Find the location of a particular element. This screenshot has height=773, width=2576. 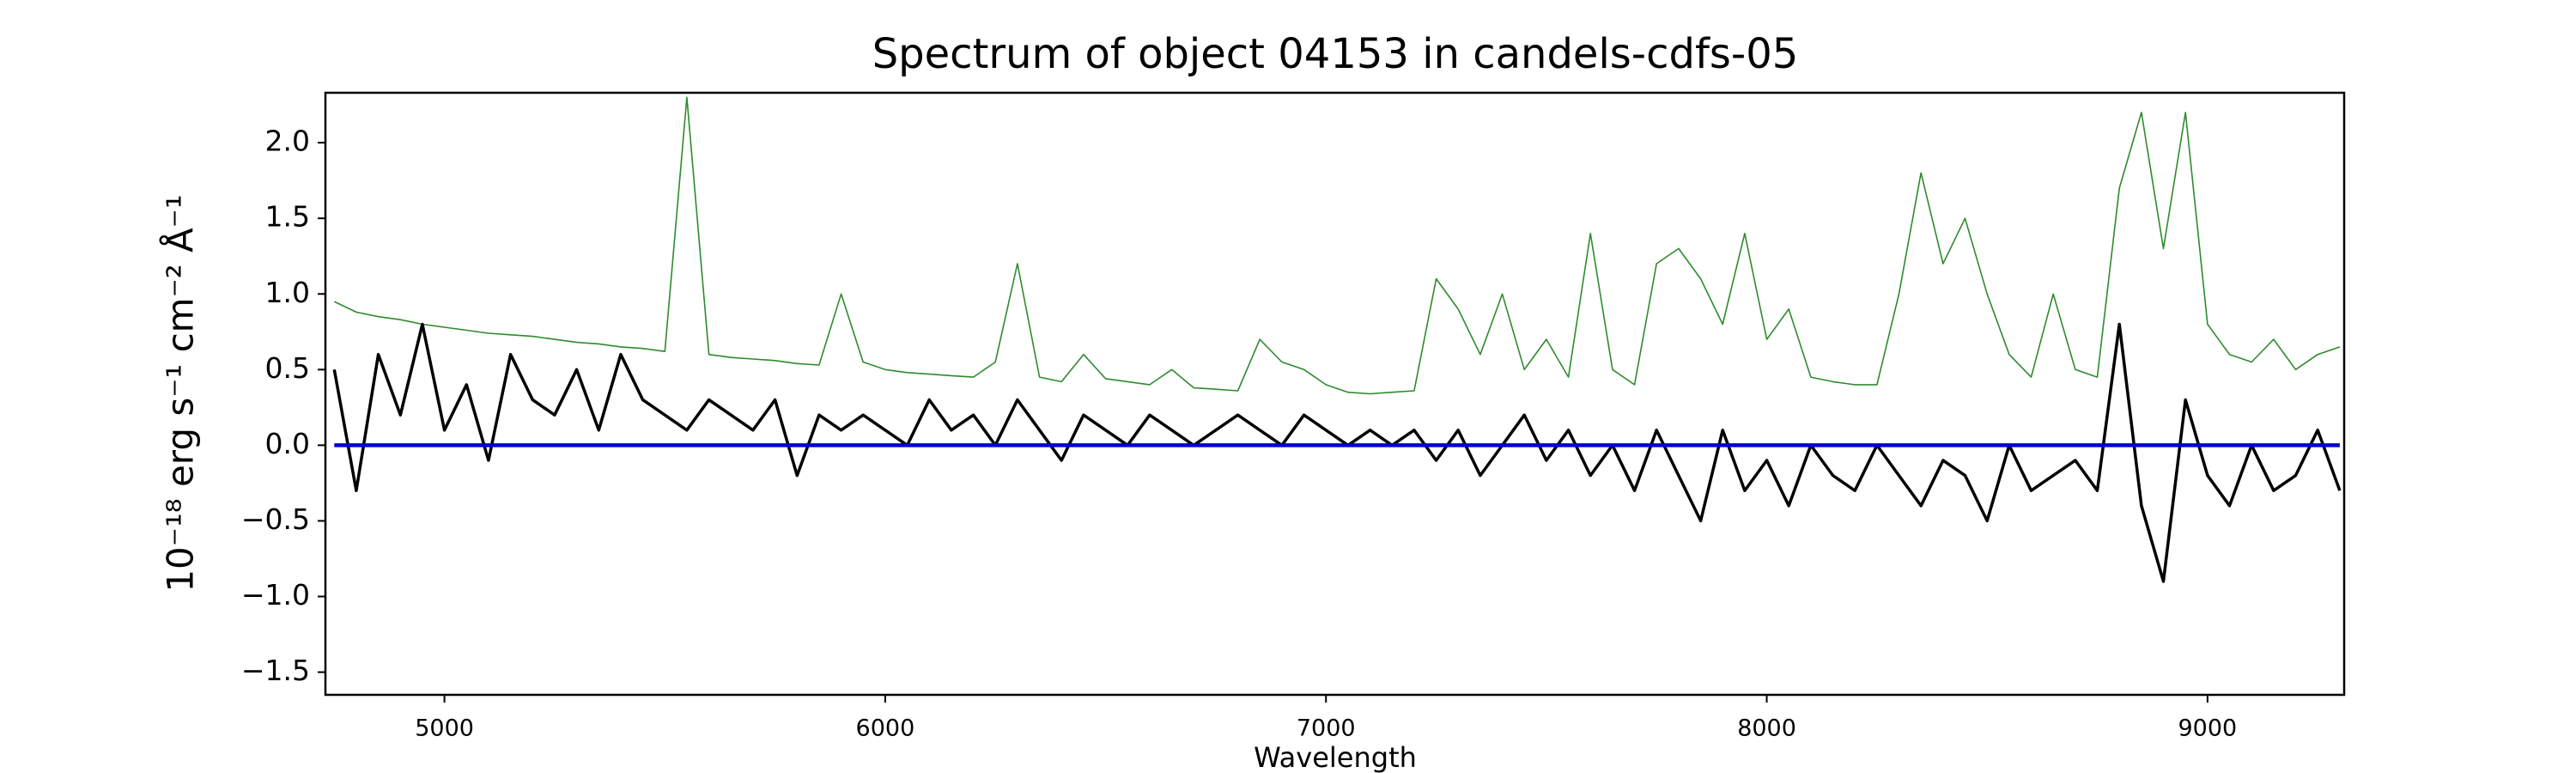

x-tick-label: 8000 is located at coordinates (1767, 728).